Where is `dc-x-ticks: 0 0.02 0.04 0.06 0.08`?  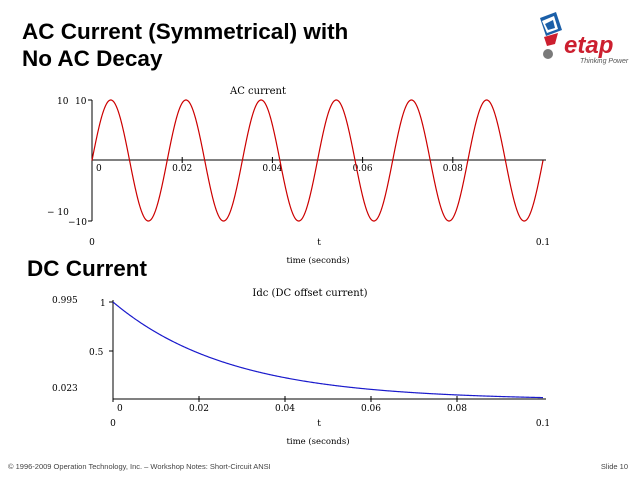
dc-x-ticks: 0 0.02 0.04 0.06 0.08 is located at coordinates (289, 405).